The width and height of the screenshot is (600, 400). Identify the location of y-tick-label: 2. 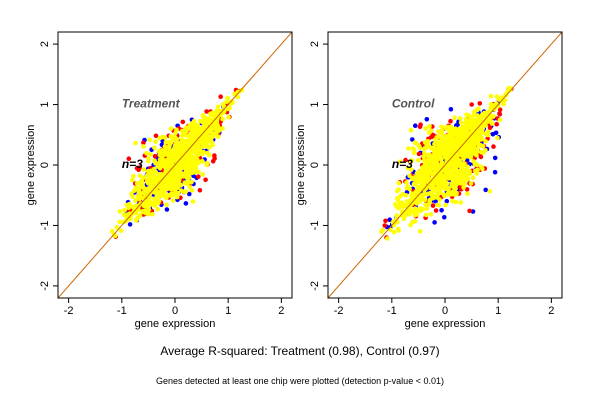
(315, 44).